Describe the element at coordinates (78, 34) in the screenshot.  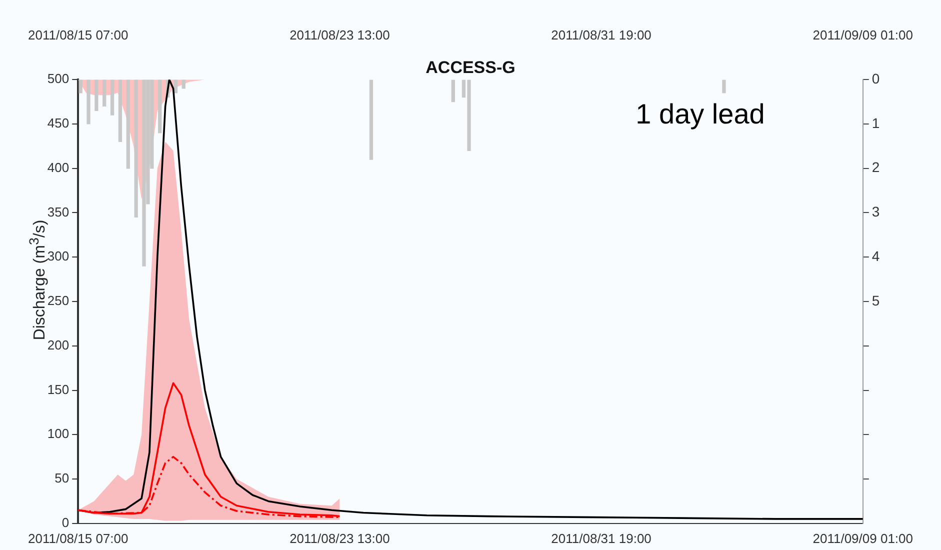
I see `x-tick-label: 2011/08/15 07:00` at that location.